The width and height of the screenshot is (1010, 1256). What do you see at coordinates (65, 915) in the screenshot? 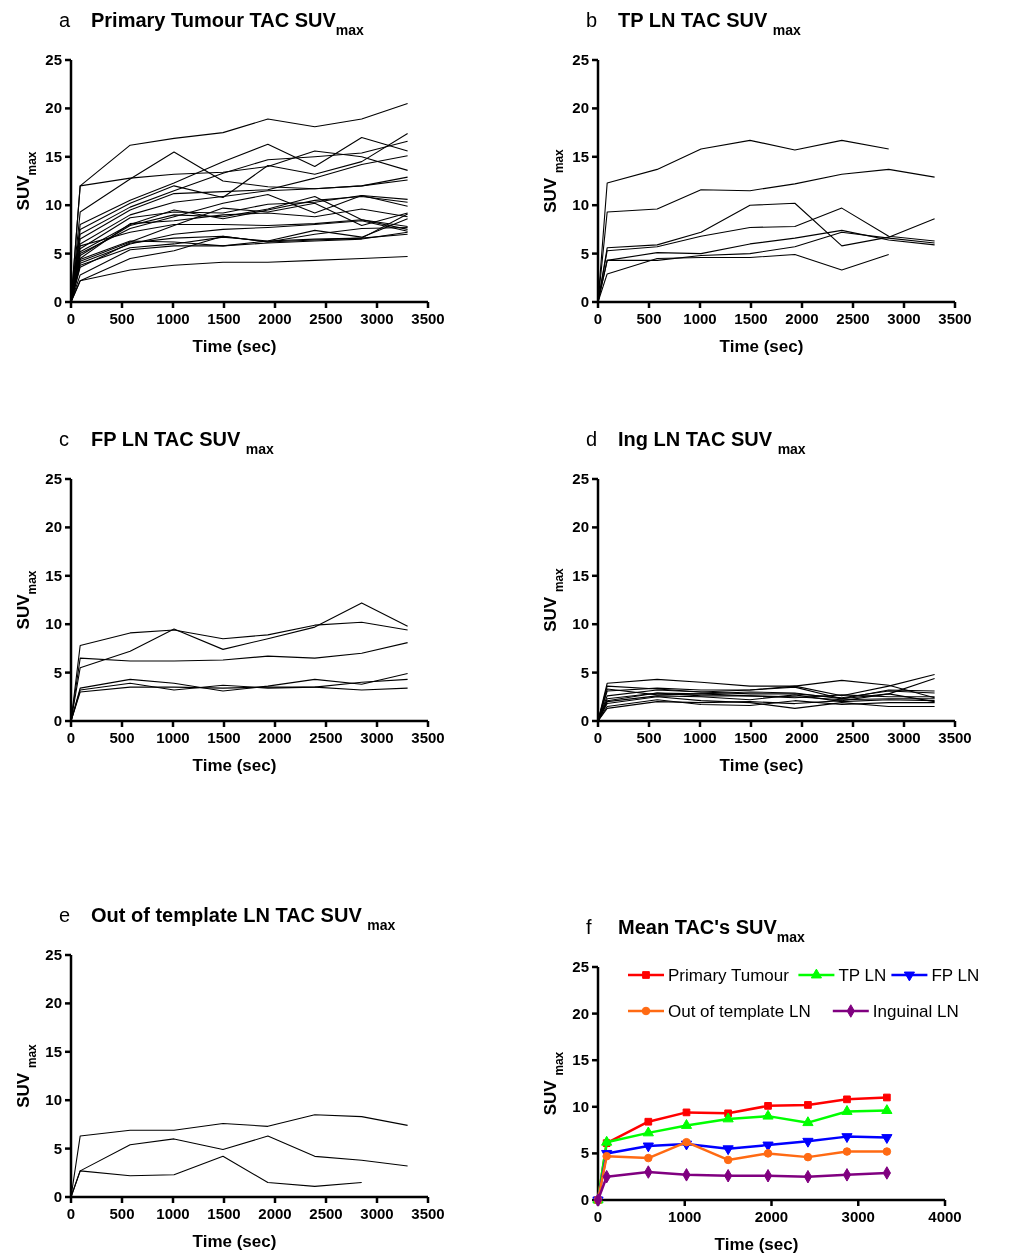
I see `text: e` at bounding box center [65, 915].